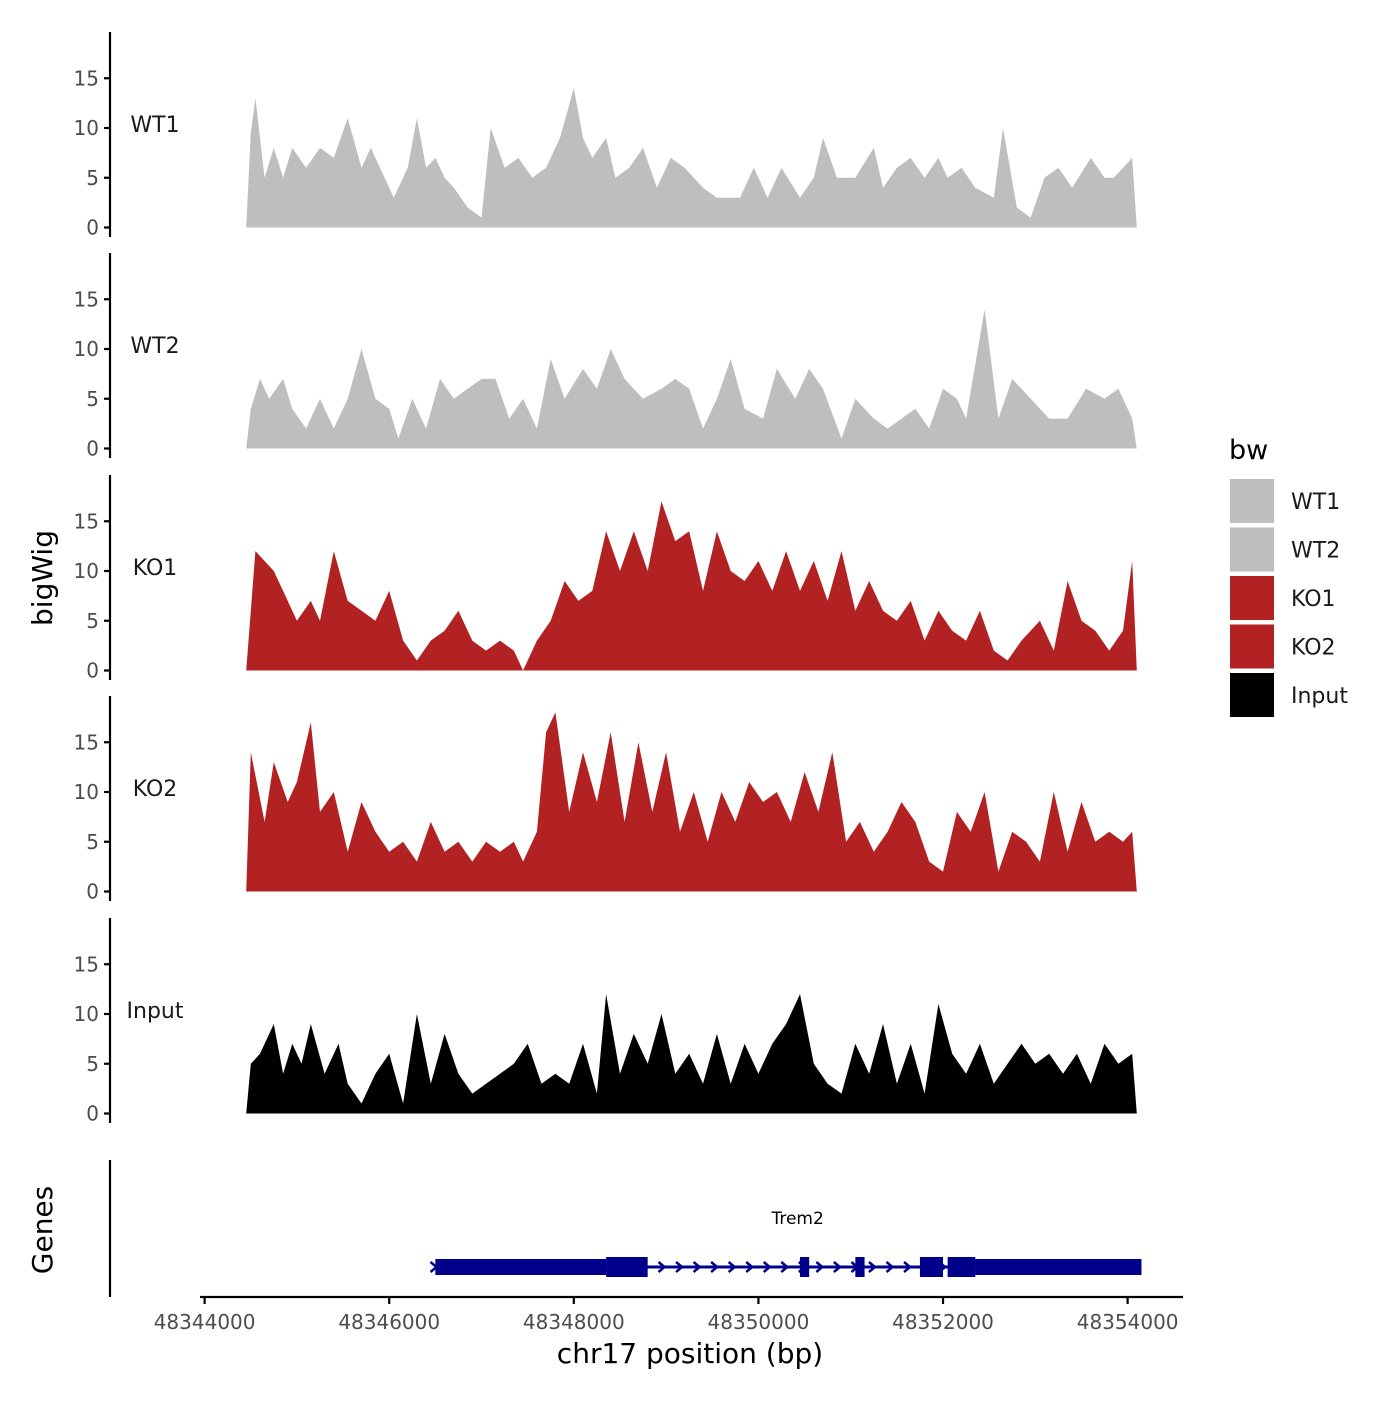  What do you see at coordinates (690, 1353) in the screenshot?
I see `x-axis-title: chr17 position (bp)` at bounding box center [690, 1353].